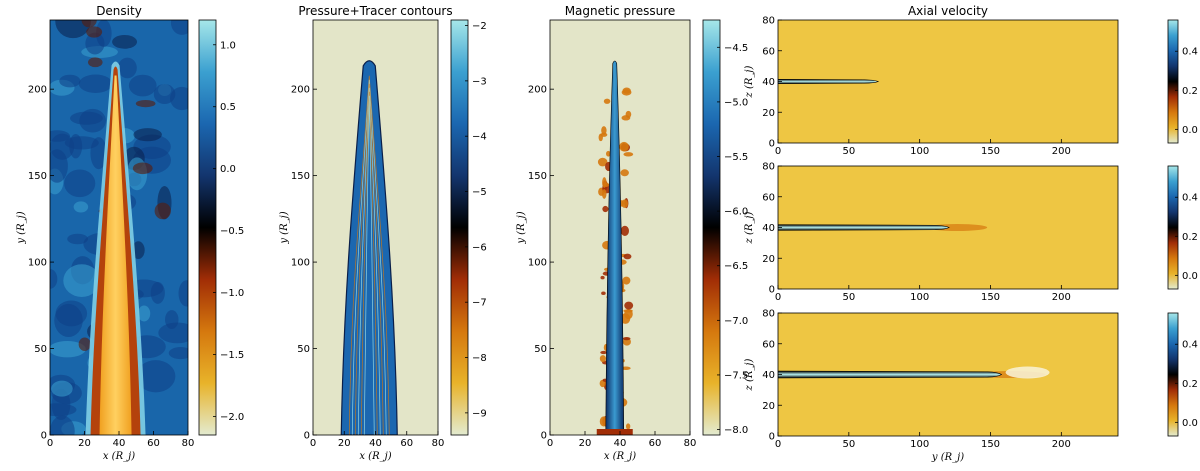 The width and height of the screenshot is (1200, 471). Describe the element at coordinates (119, 11) in the screenshot. I see `panel-title: Density` at that location.